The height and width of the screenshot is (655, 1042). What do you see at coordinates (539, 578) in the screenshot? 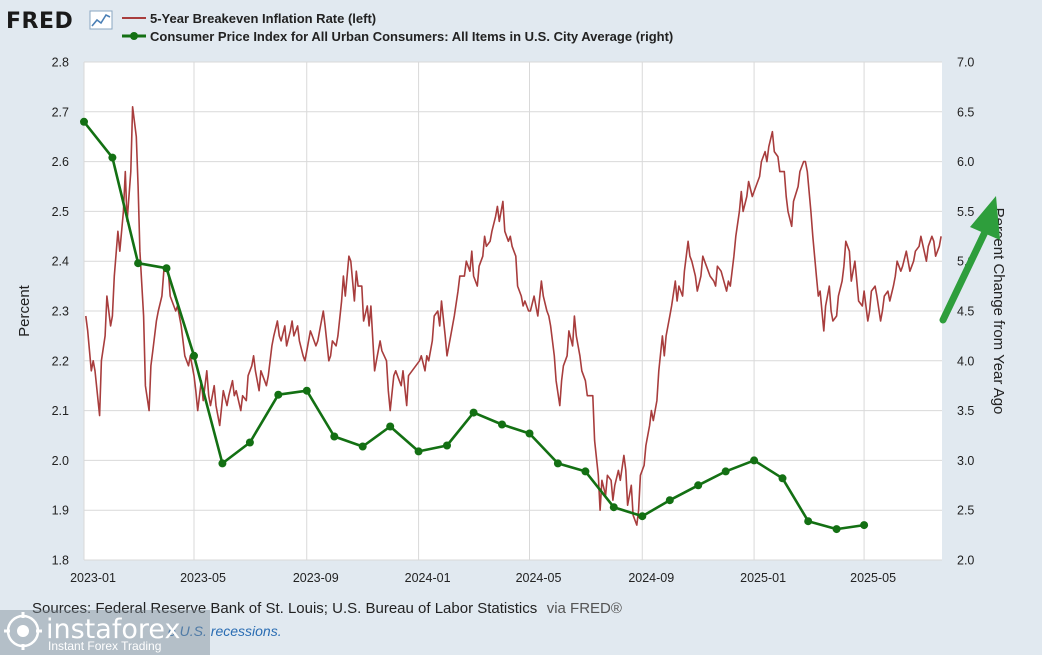
I see `x-tick-label: 2024-05` at bounding box center [539, 578].